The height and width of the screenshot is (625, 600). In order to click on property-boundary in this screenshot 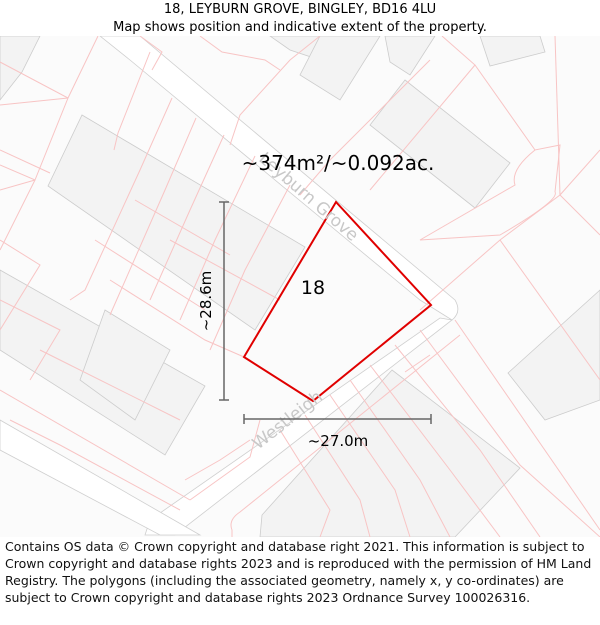, I will do `click(337, 301)`.